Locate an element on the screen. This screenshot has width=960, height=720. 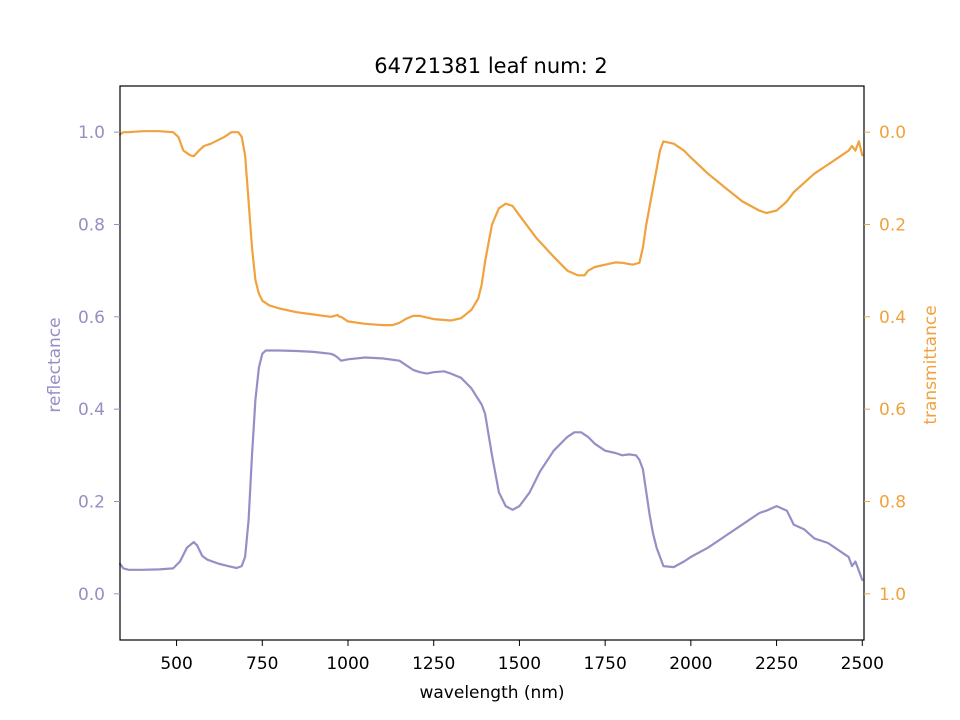
left-tick-label: 0.4 is located at coordinates (91, 410).